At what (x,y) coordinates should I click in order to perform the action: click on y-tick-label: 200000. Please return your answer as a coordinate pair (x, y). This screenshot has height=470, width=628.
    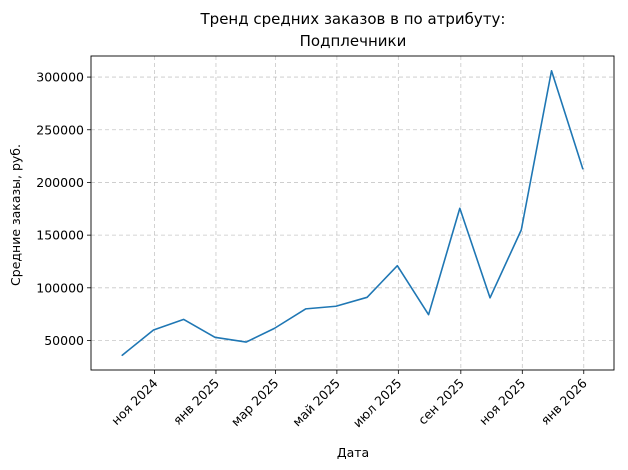
    Looking at the image, I should click on (60, 182).